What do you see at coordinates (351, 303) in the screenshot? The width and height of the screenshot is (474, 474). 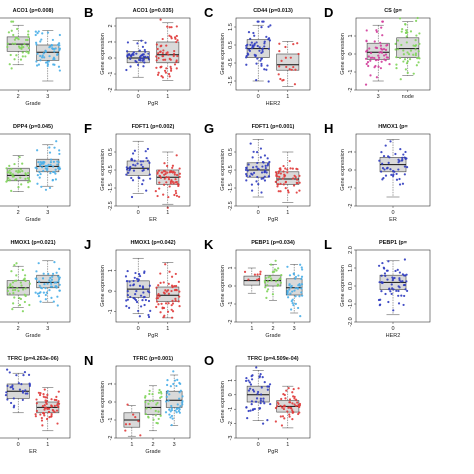 I see `y-tick-label: -1.0` at bounding box center [351, 303].